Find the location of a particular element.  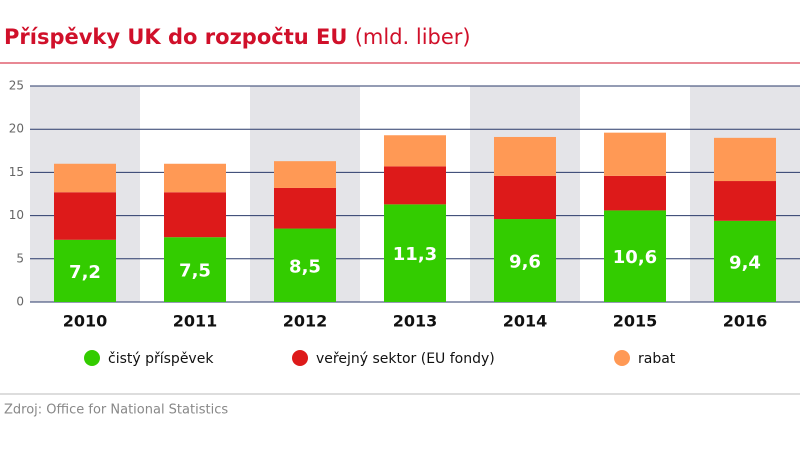

data-label: 7,2 is located at coordinates (85, 272).